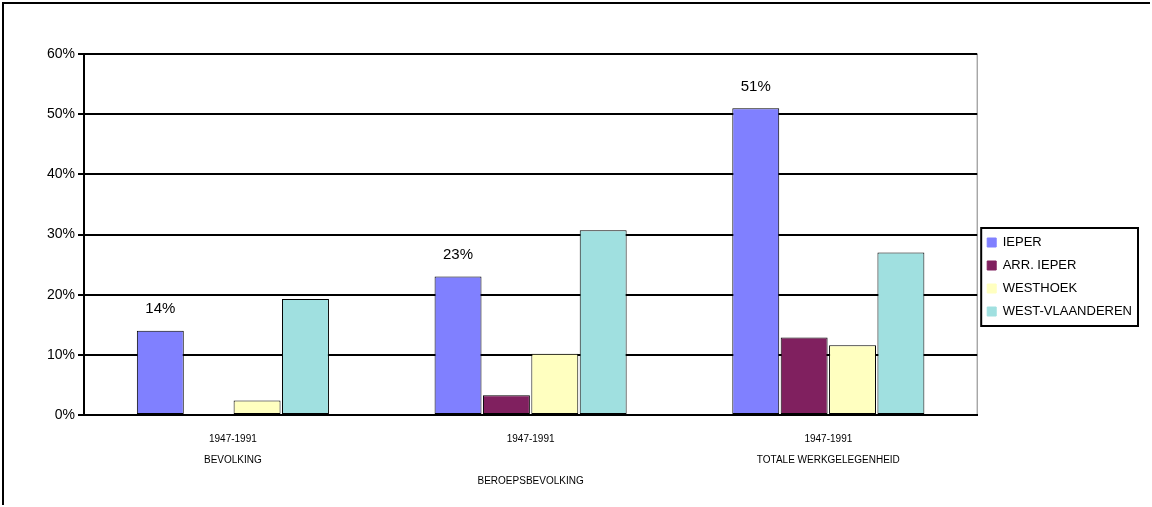  Describe the element at coordinates (530, 460) in the screenshot. I see `category-label: 1947-1991 BEROEPSBEVOLKING` at that location.